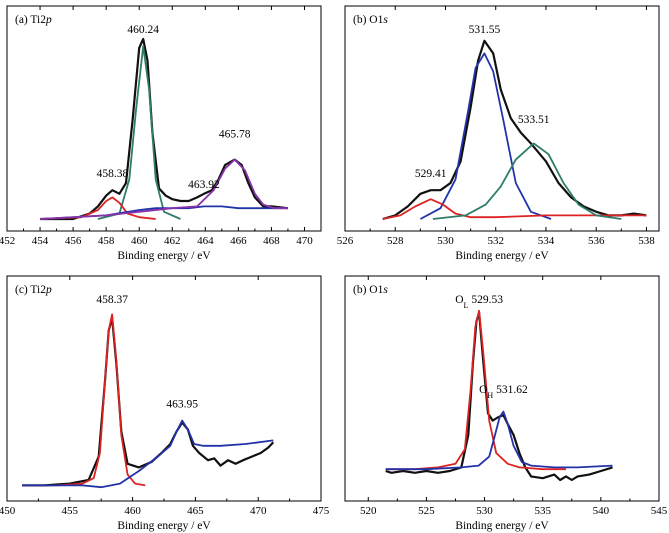  What do you see at coordinates (542, 511) in the screenshot?
I see `x-tick-label: 535` at bounding box center [542, 511].